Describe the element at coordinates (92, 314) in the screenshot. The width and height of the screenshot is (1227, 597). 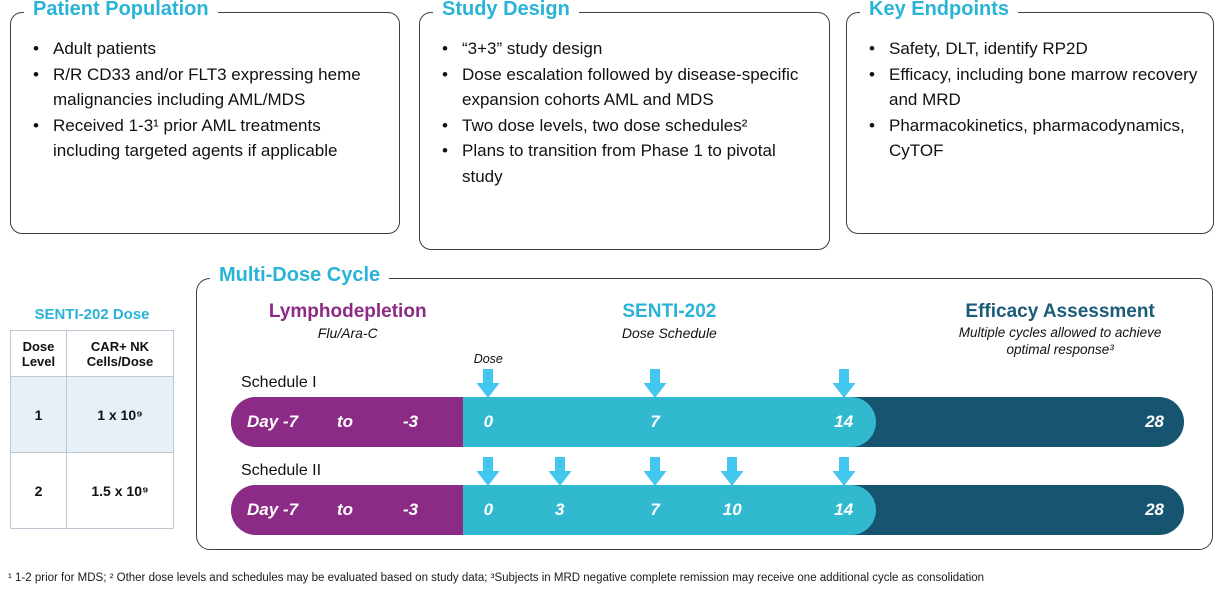
I see `dose-table-title: SENTI-202 Dose` at that location.